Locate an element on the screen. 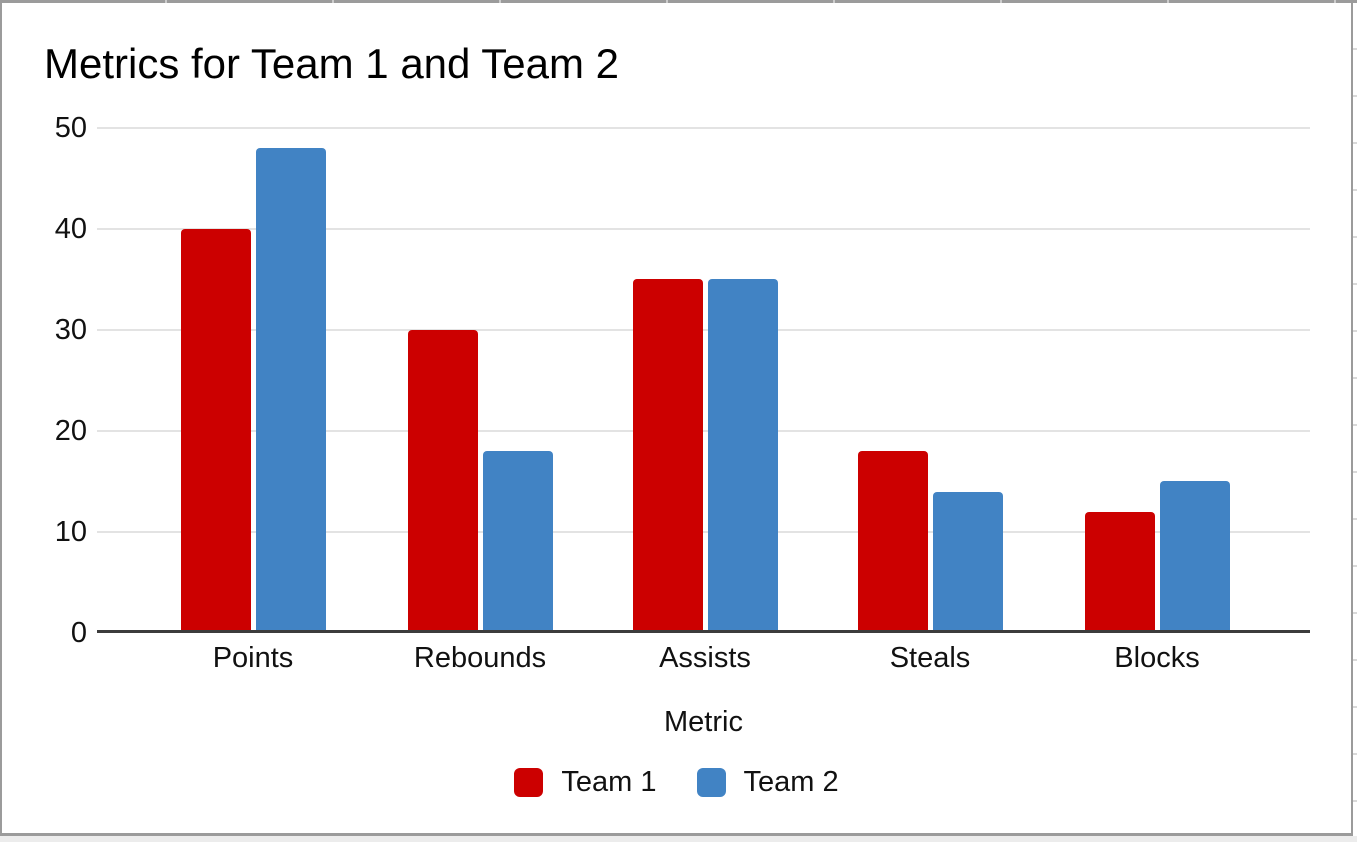  sheet-column-gridline-top is located at coordinates (678, 1).